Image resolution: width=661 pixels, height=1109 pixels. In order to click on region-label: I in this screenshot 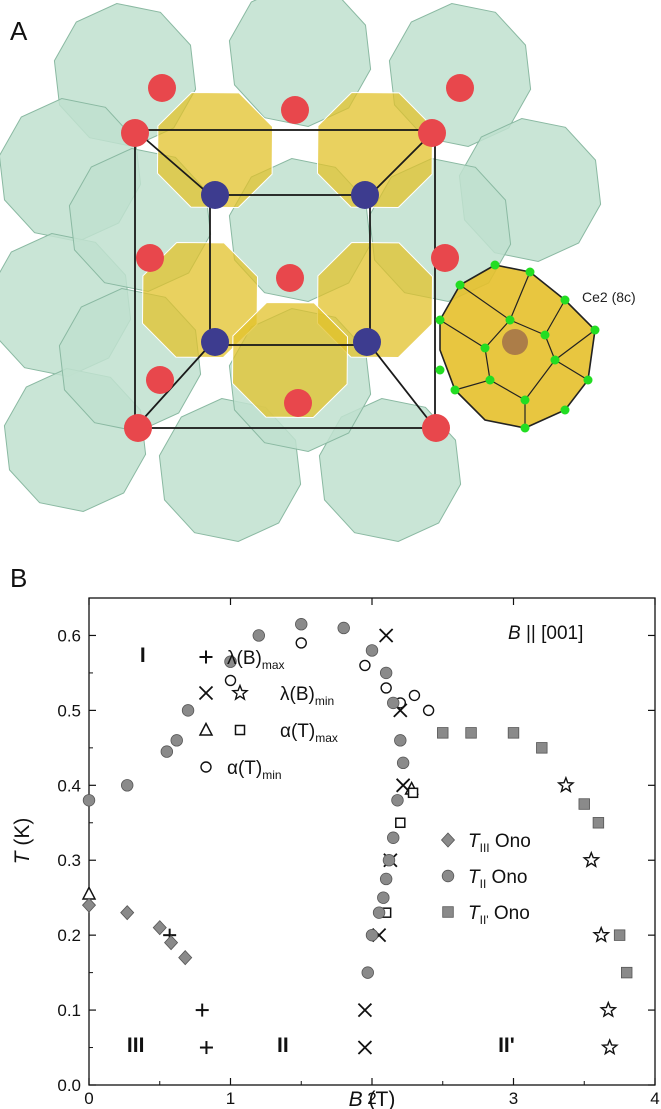, I will do `click(143, 655)`.